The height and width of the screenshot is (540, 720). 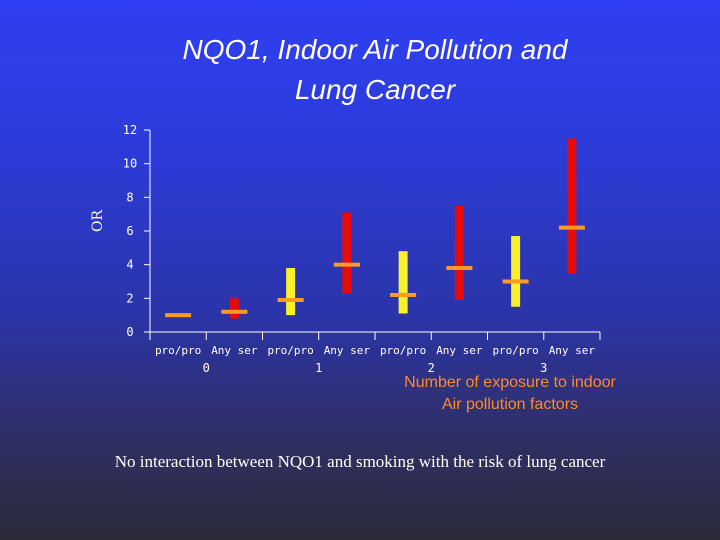 I want to click on chart-title-line-1: NQO1, Indoor Air Pollution and, so click(x=375, y=49).